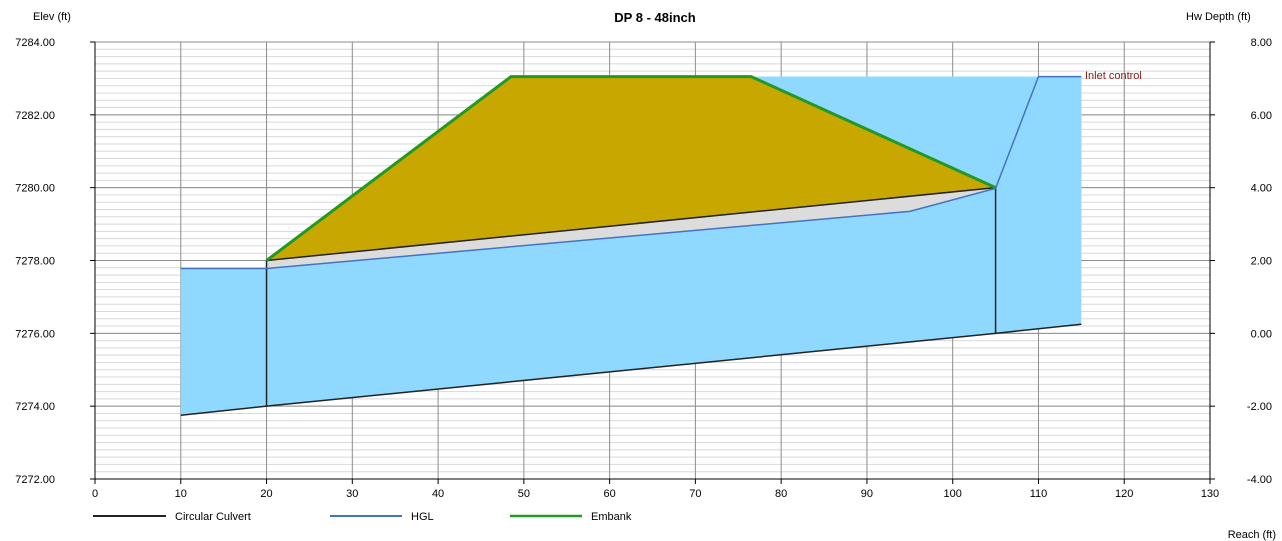  What do you see at coordinates (867, 494) in the screenshot?
I see `x-tick-label: 90` at bounding box center [867, 494].